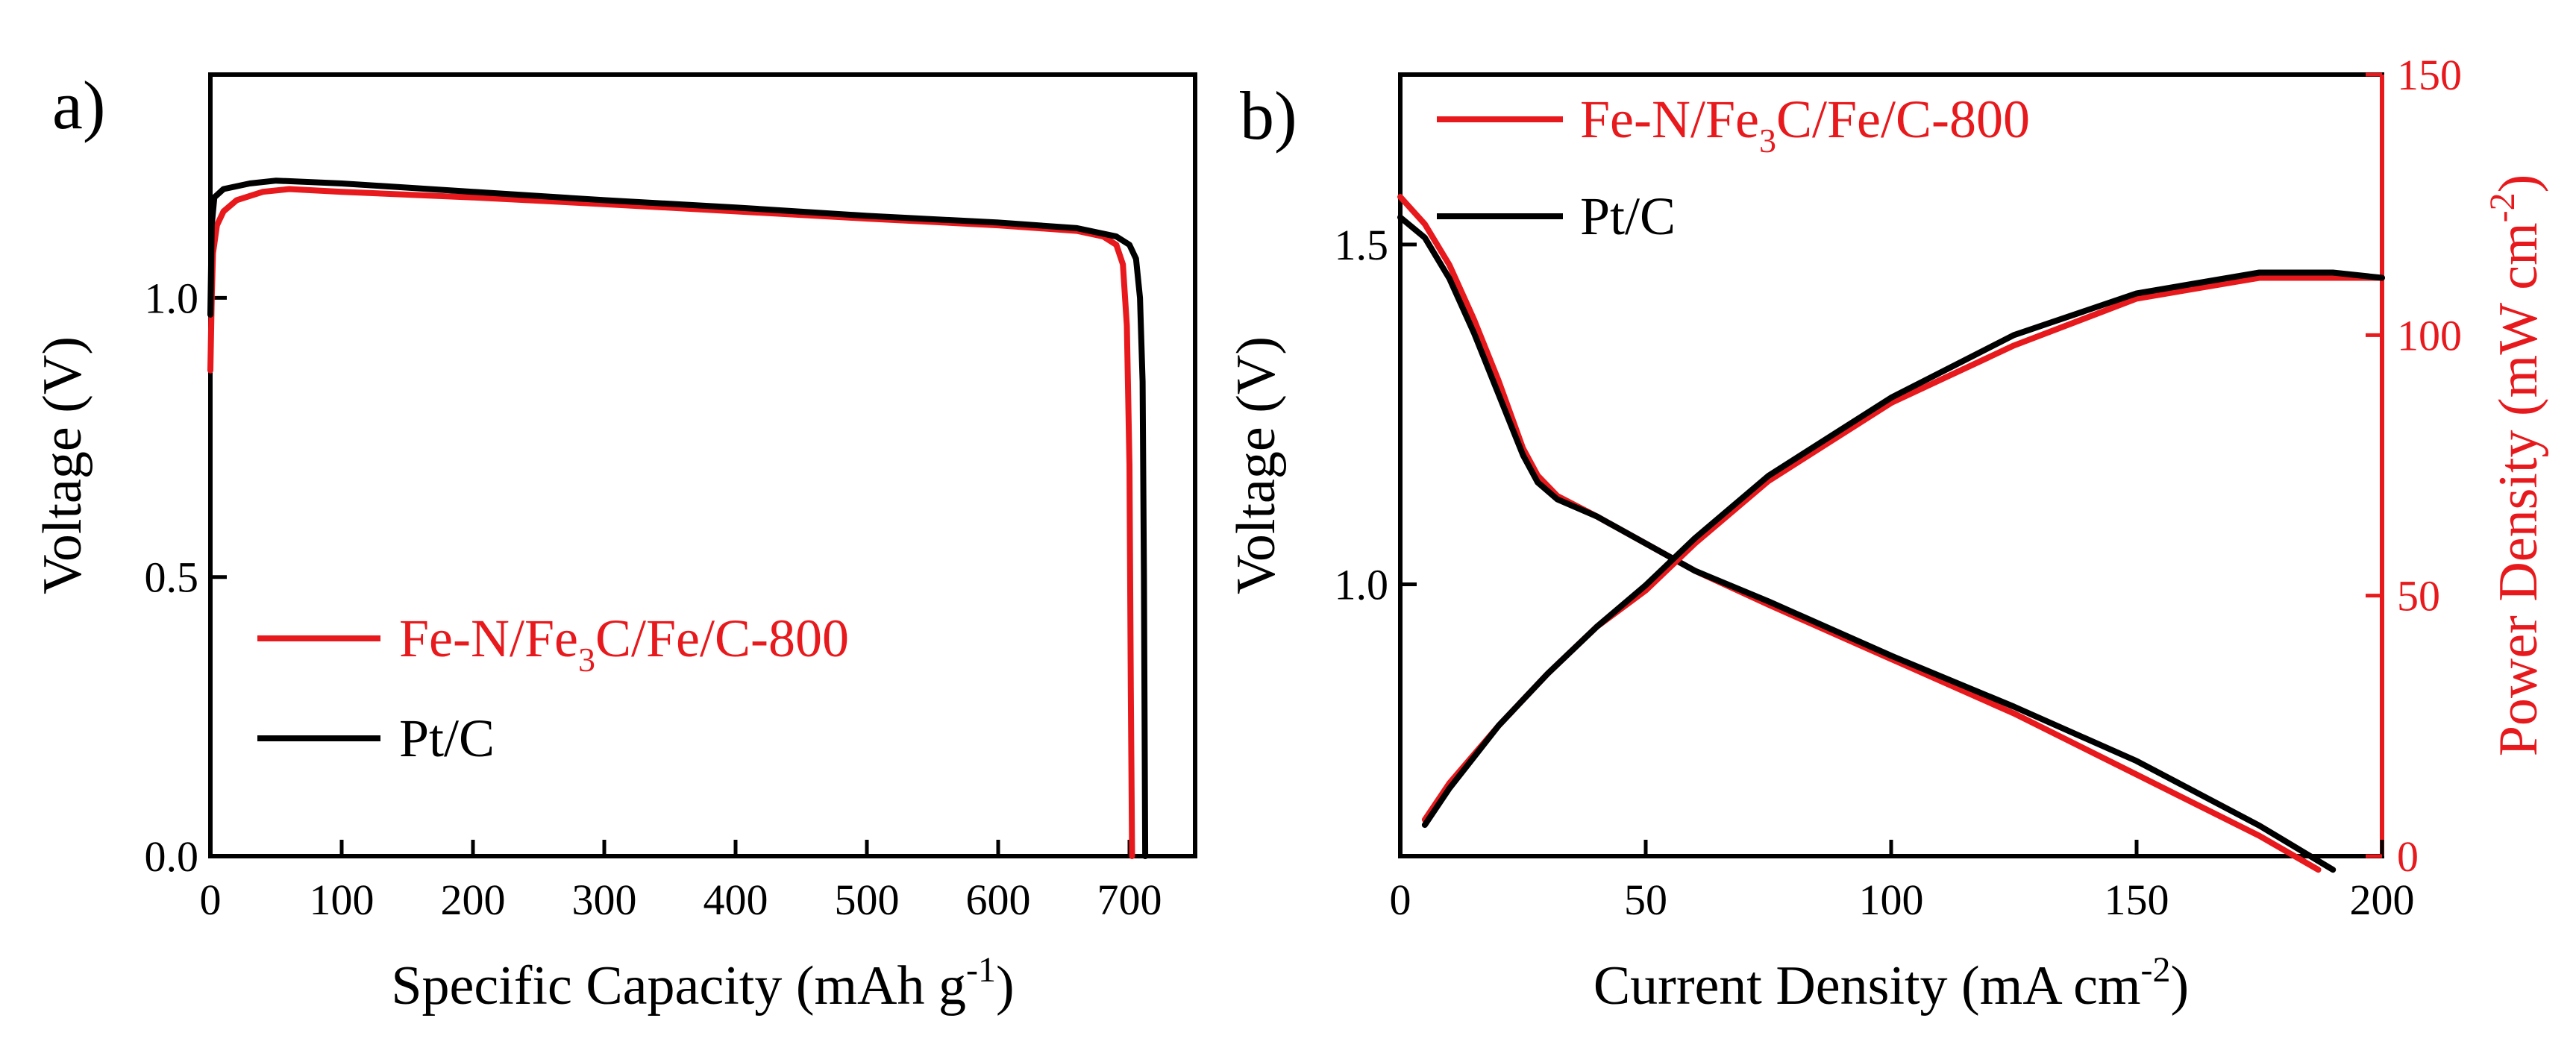 The height and width of the screenshot is (1062, 2576). What do you see at coordinates (678, 986) in the screenshot?
I see `panel-a-x-axis-label-main: Specific Capacity (mAh g` at bounding box center [678, 986].